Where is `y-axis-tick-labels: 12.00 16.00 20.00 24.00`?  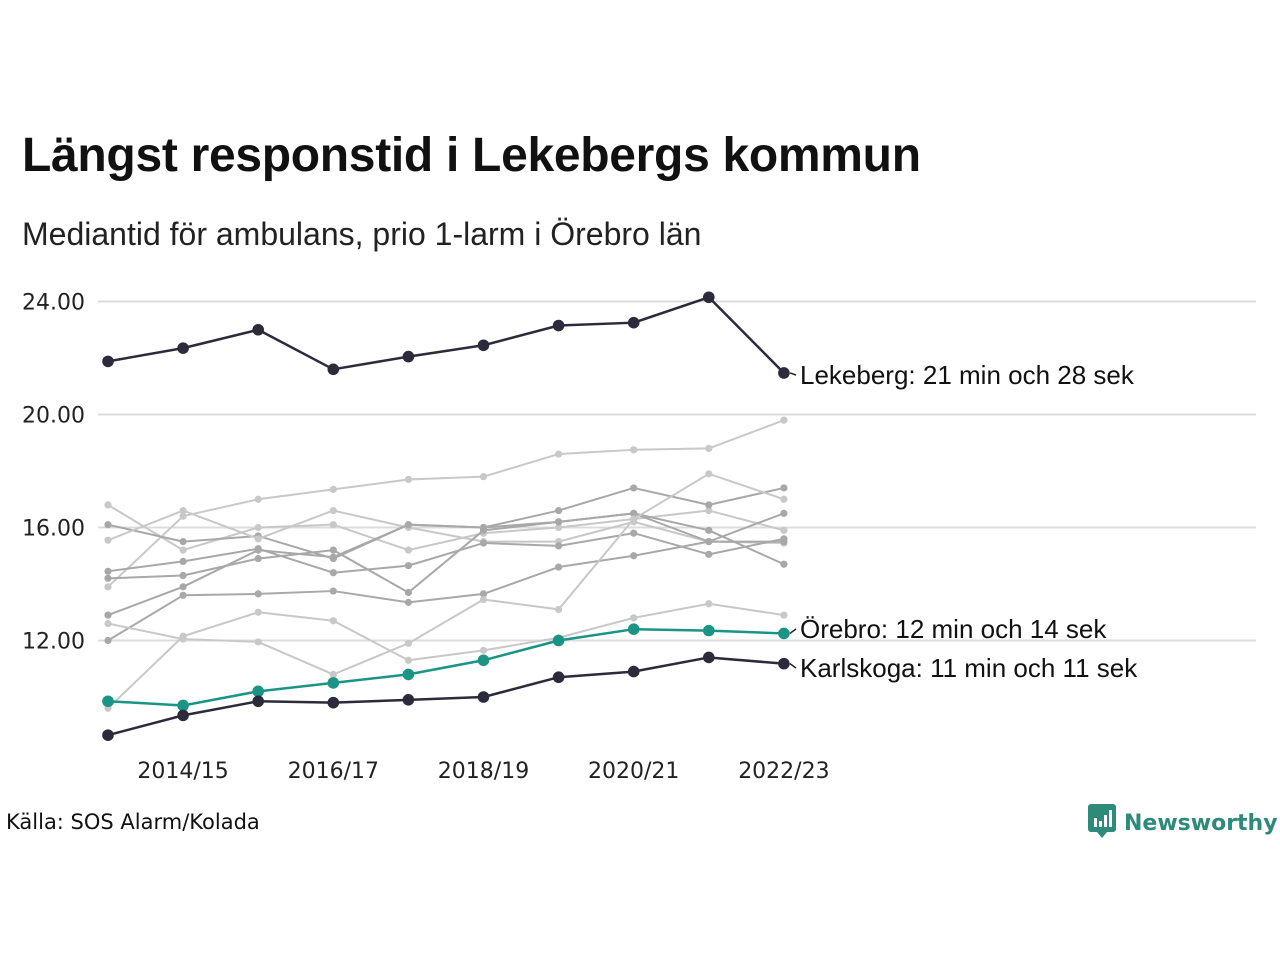 y-axis-tick-labels: 12.00 16.00 20.00 24.00 is located at coordinates (53, 473).